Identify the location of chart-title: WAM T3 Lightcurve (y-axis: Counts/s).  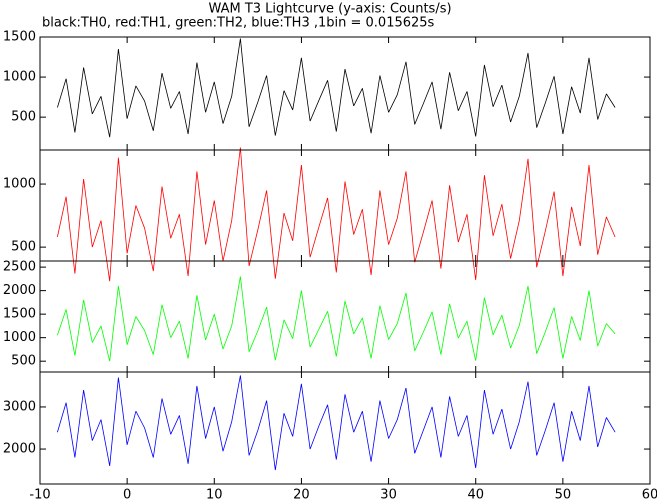
(329, 9).